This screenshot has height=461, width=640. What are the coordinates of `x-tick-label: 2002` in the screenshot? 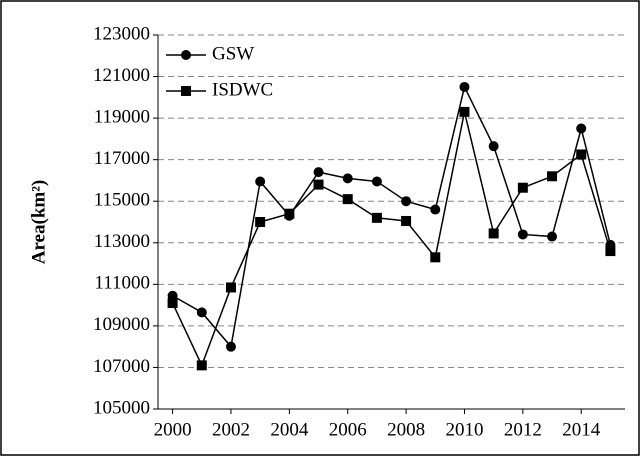 It's located at (231, 429).